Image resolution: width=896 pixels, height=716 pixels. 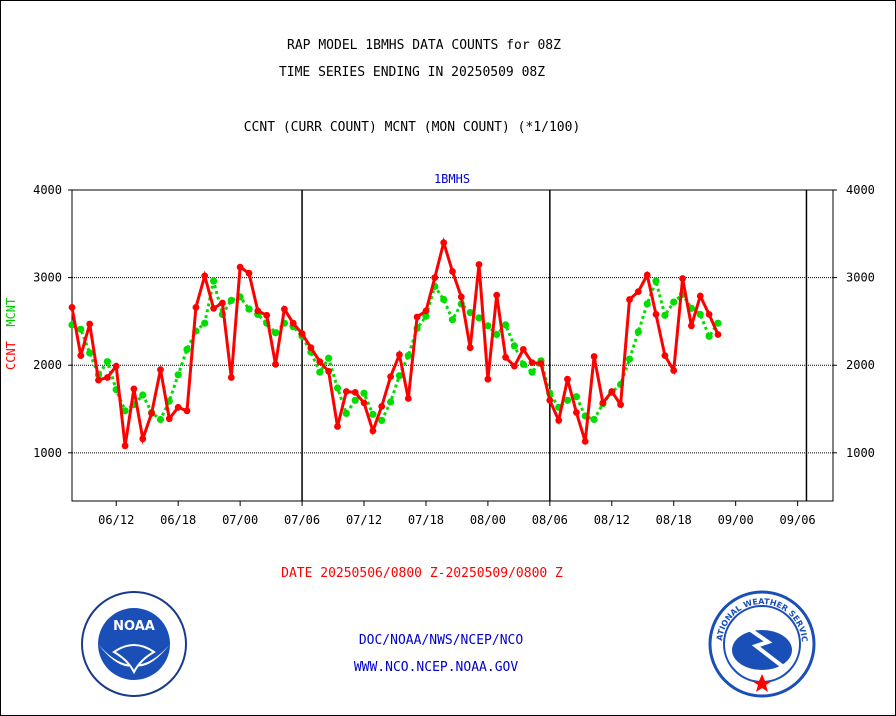 I want to click on date-range: DATE 20250506/0800 Z-20250509/0800 Z, so click(x=422, y=573).